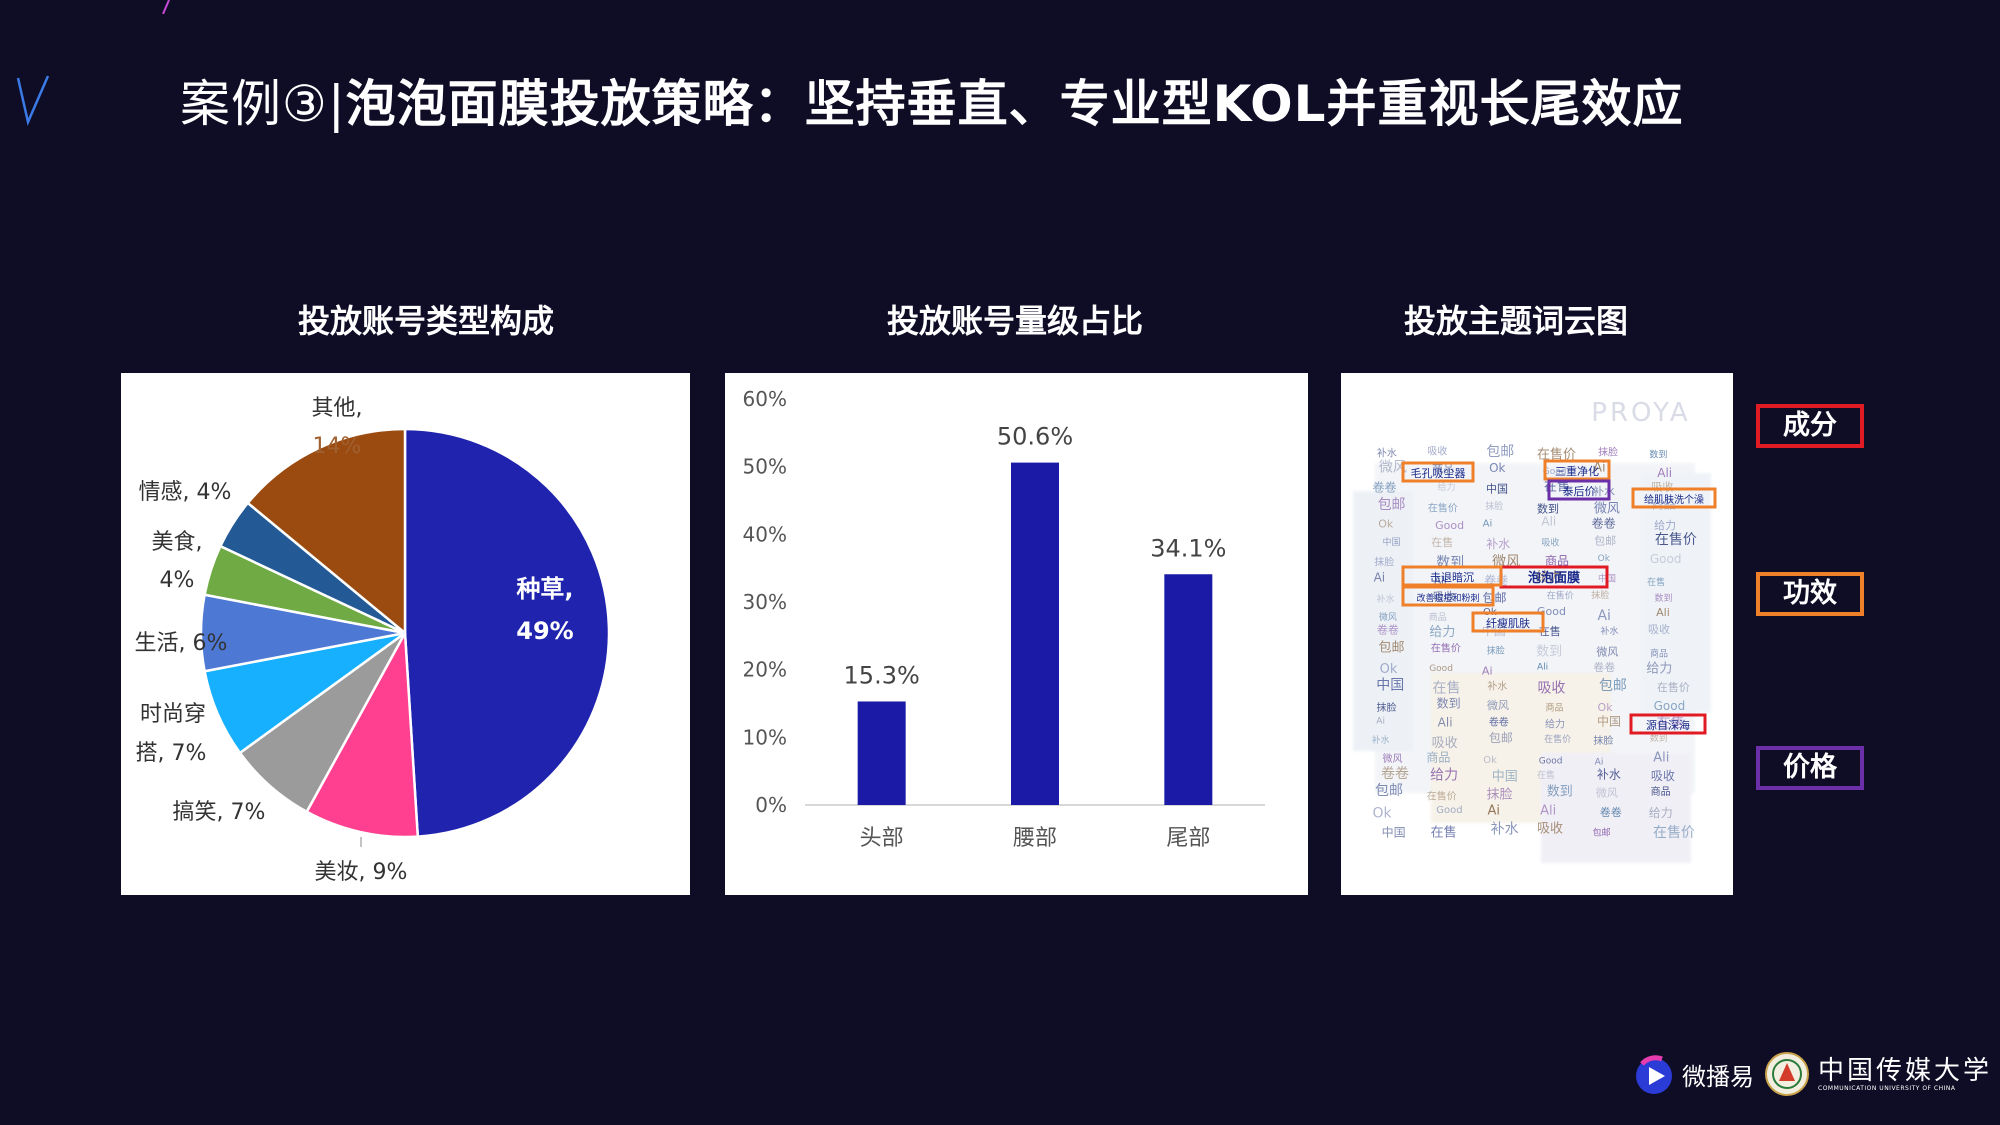  I want to click on pie-slice-meizhuang, so click(362, 733).